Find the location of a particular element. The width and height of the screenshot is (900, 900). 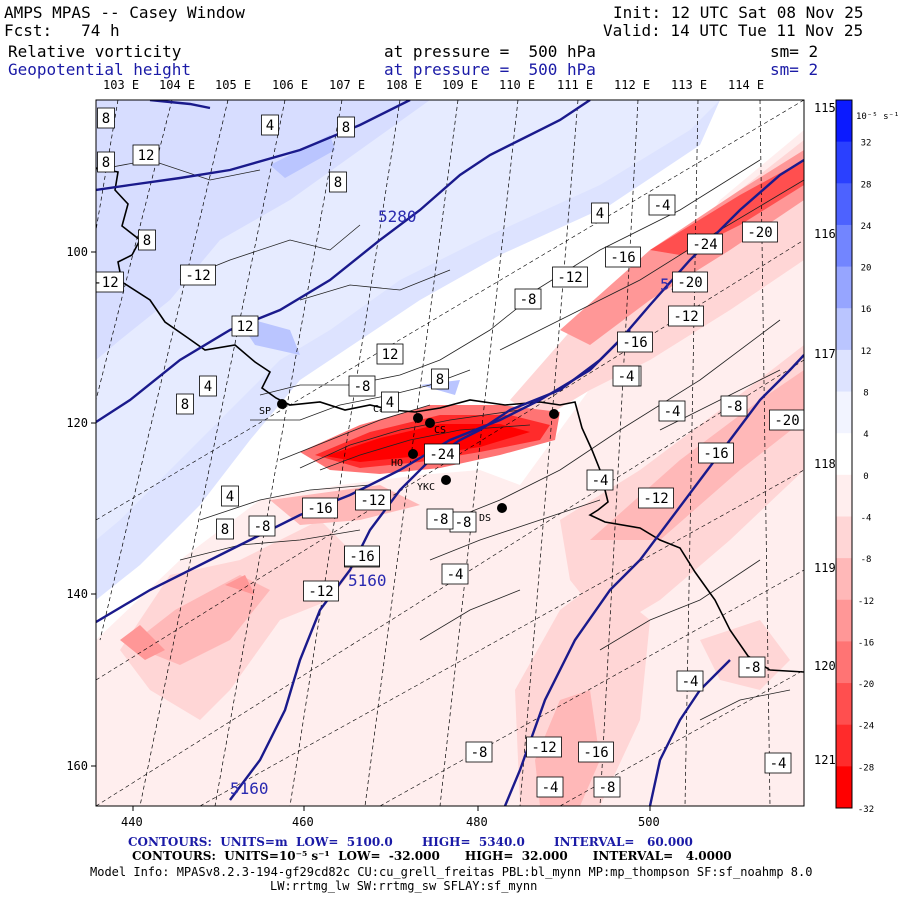

vorticity-label: 4 is located at coordinates (390, 402).